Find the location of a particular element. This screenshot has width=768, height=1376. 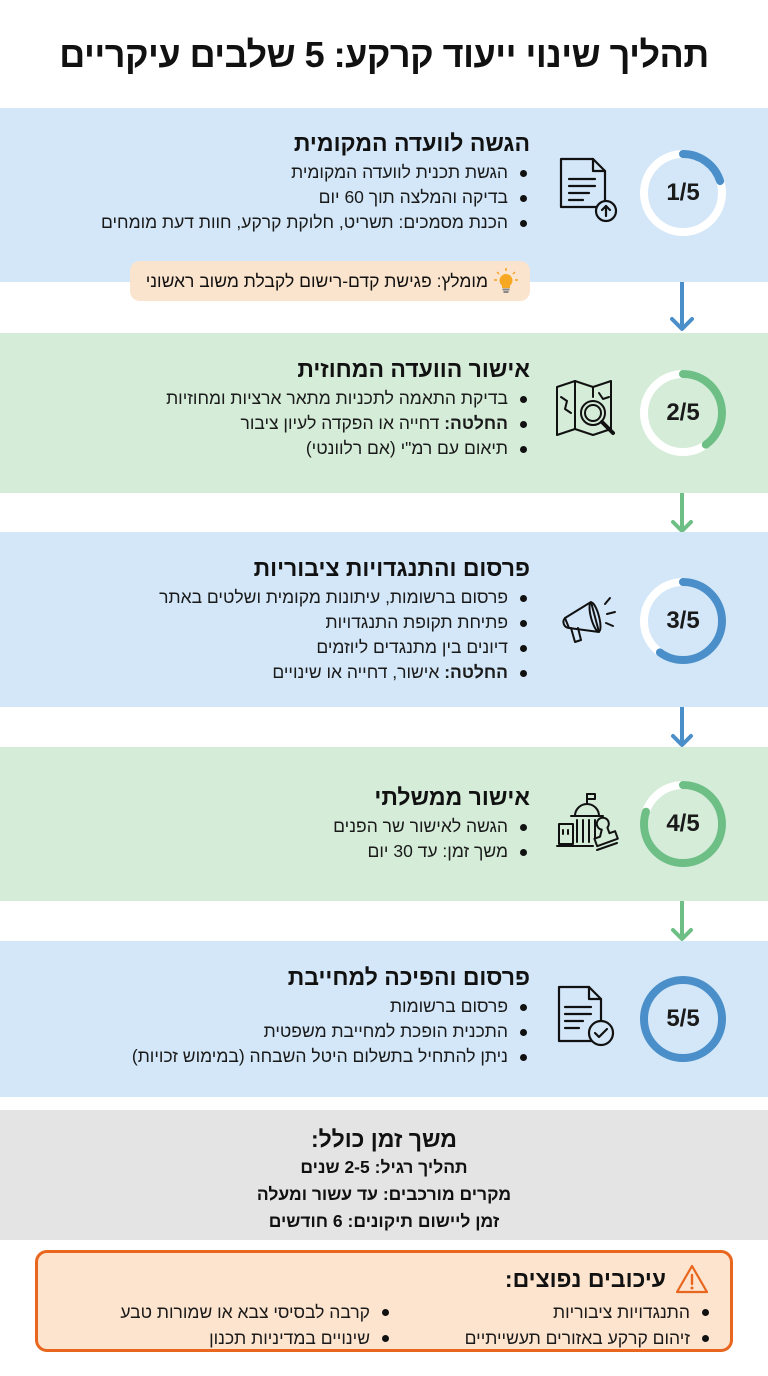

step-5-bullet: התכנית הופכת למחייבת משפטית is located at coordinates (331, 1031).